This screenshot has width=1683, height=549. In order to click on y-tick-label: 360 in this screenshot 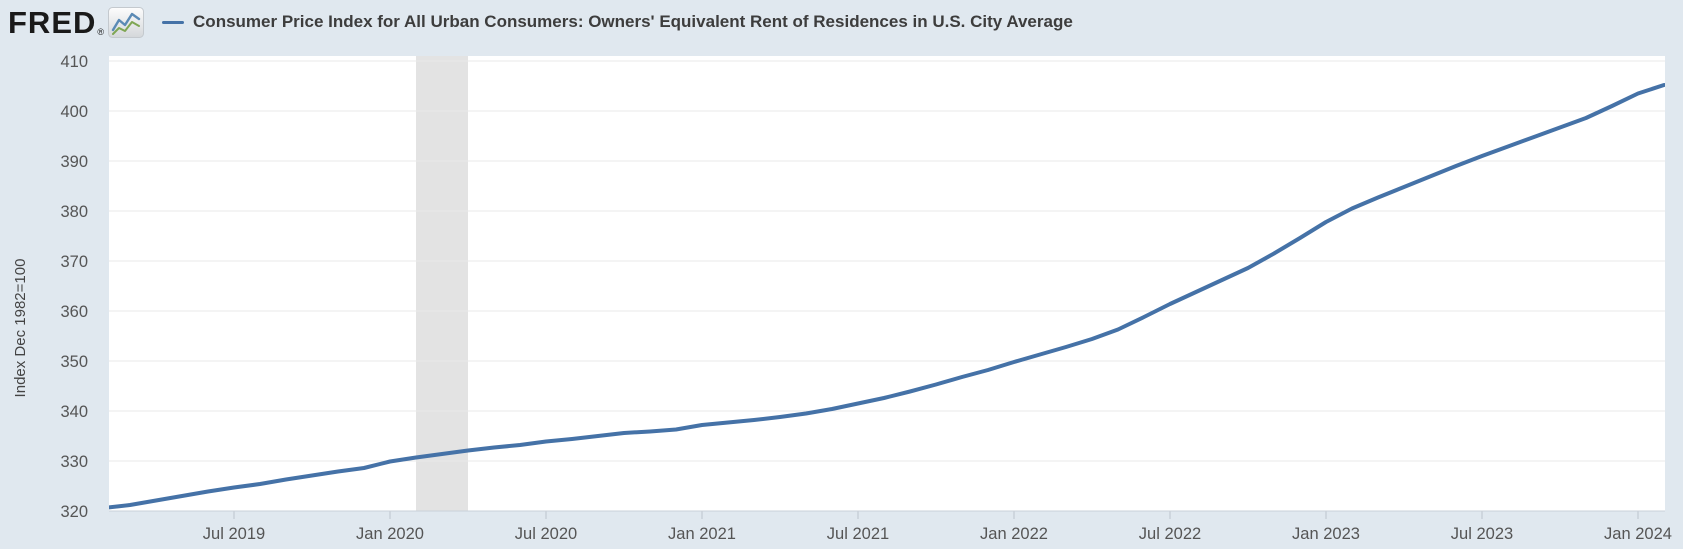, I will do `click(74, 312)`.